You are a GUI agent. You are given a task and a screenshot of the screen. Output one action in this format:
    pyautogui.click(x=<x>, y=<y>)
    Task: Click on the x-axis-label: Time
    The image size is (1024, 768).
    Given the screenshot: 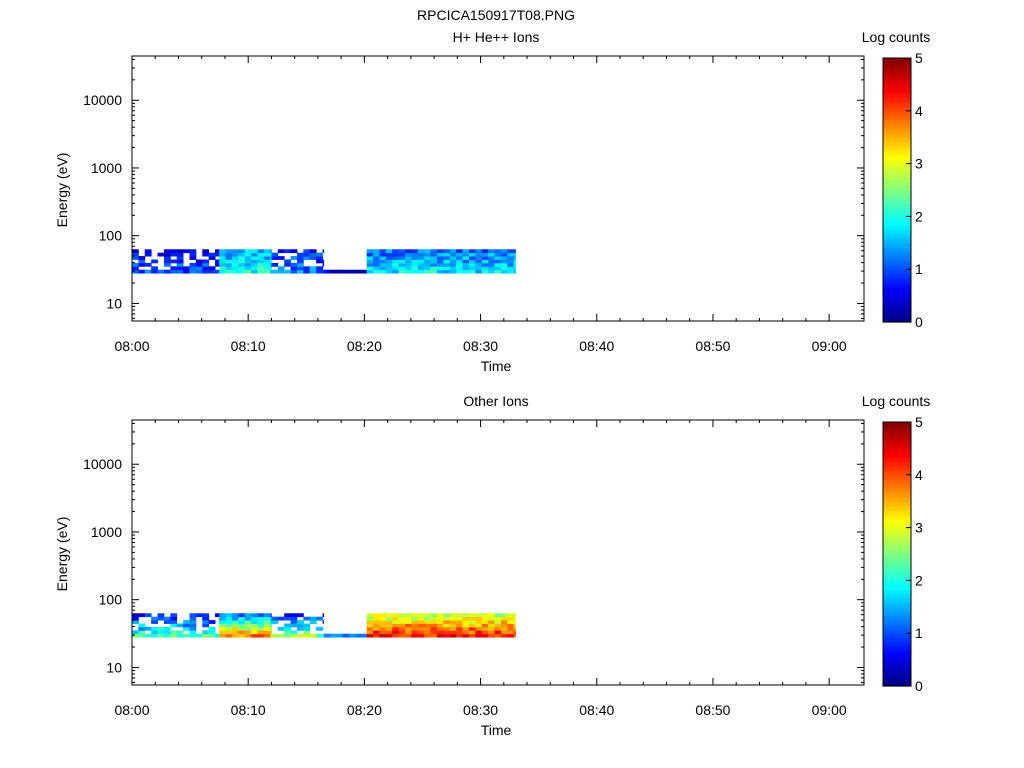 What is the action you would take?
    pyautogui.click(x=496, y=366)
    